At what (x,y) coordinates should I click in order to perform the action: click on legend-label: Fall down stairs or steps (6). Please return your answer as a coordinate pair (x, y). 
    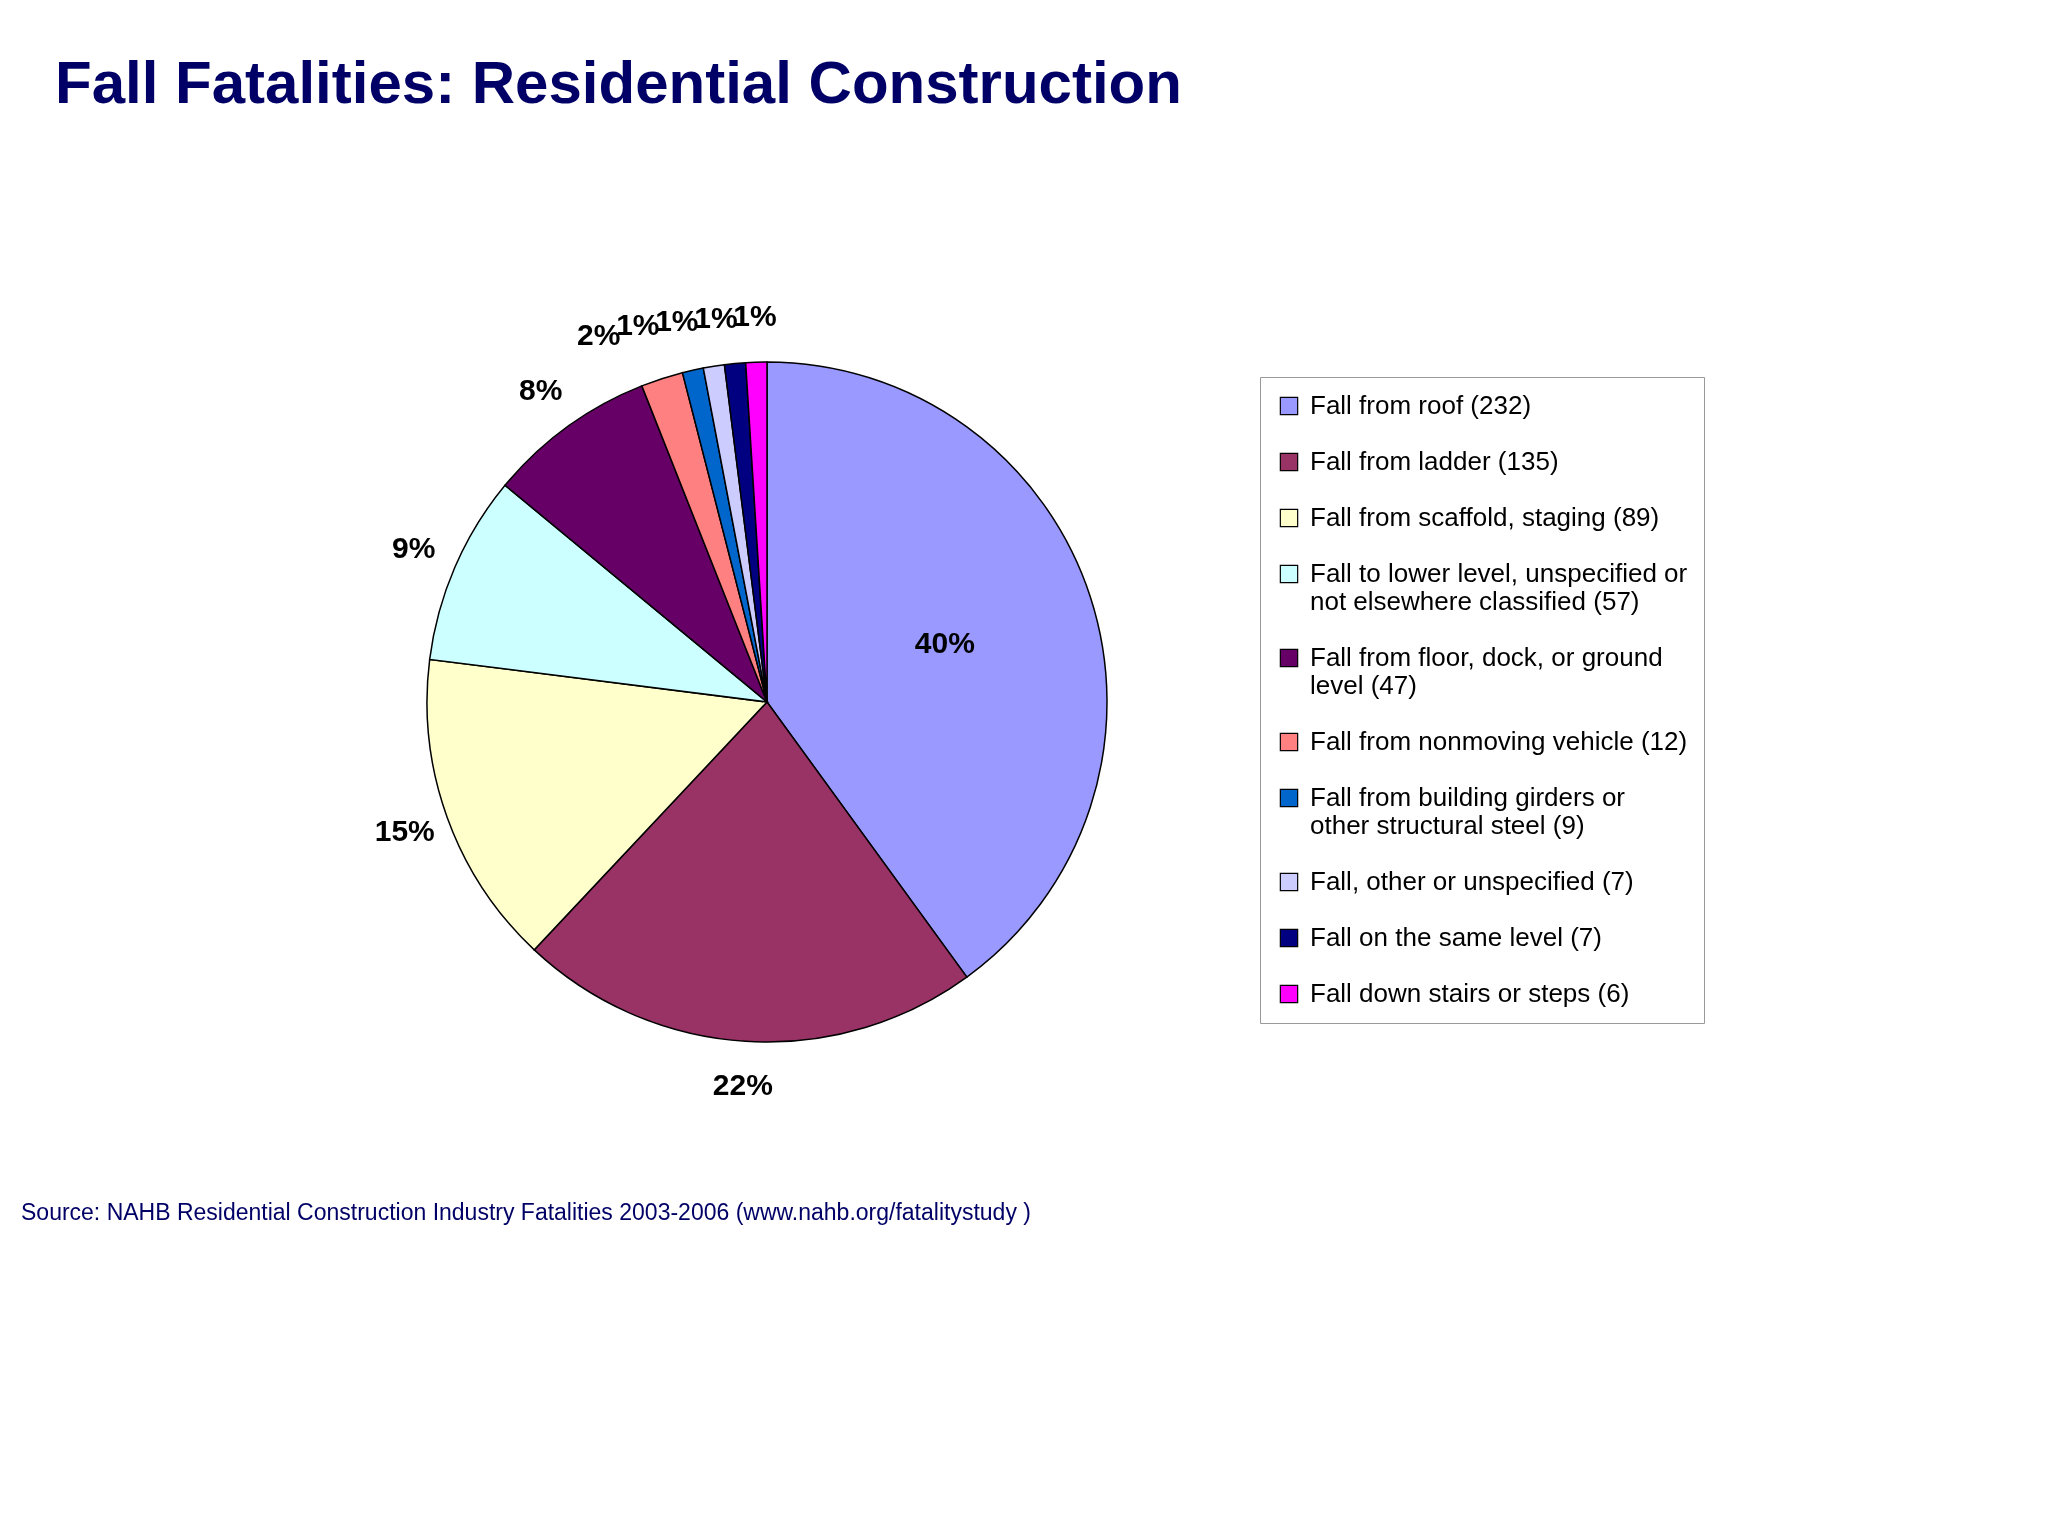
    Looking at the image, I should click on (1470, 993).